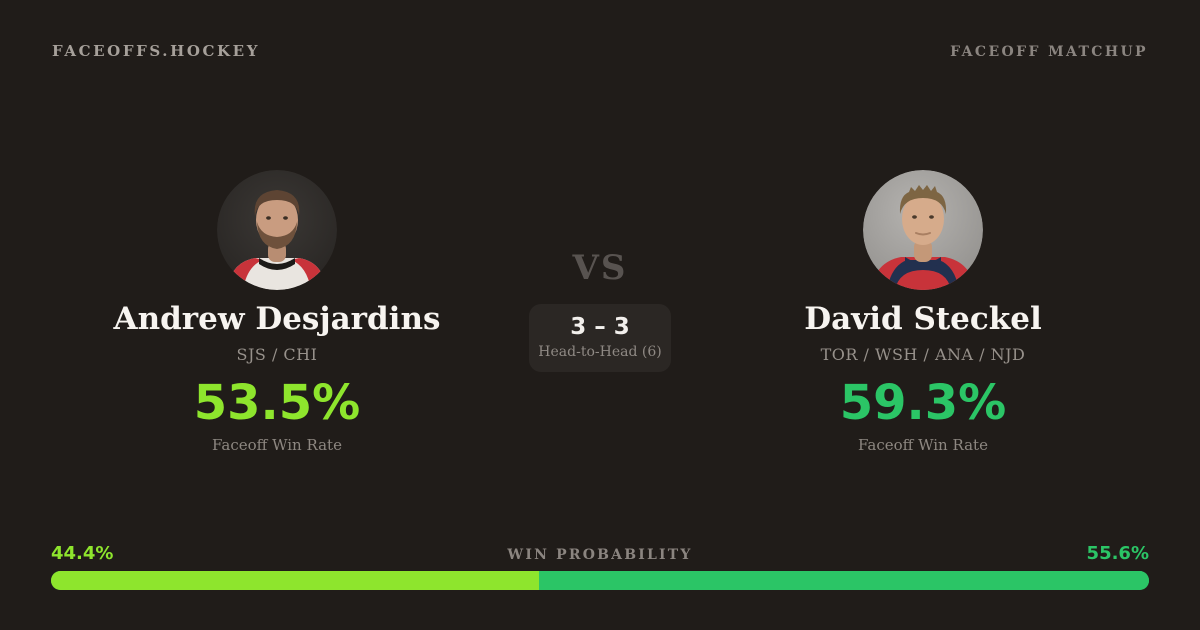 The width and height of the screenshot is (1200, 630). What do you see at coordinates (156, 51) in the screenshot?
I see `brand-logo: FACEOFFS.HOCKEY` at bounding box center [156, 51].